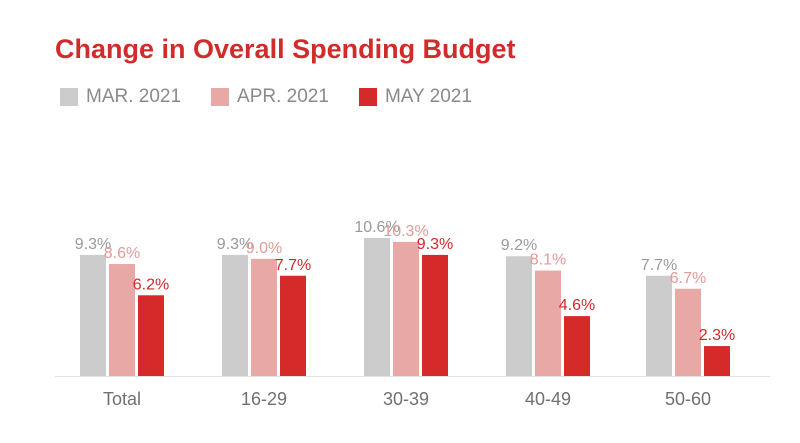  I want to click on data-label: 6.2%, so click(151, 284).